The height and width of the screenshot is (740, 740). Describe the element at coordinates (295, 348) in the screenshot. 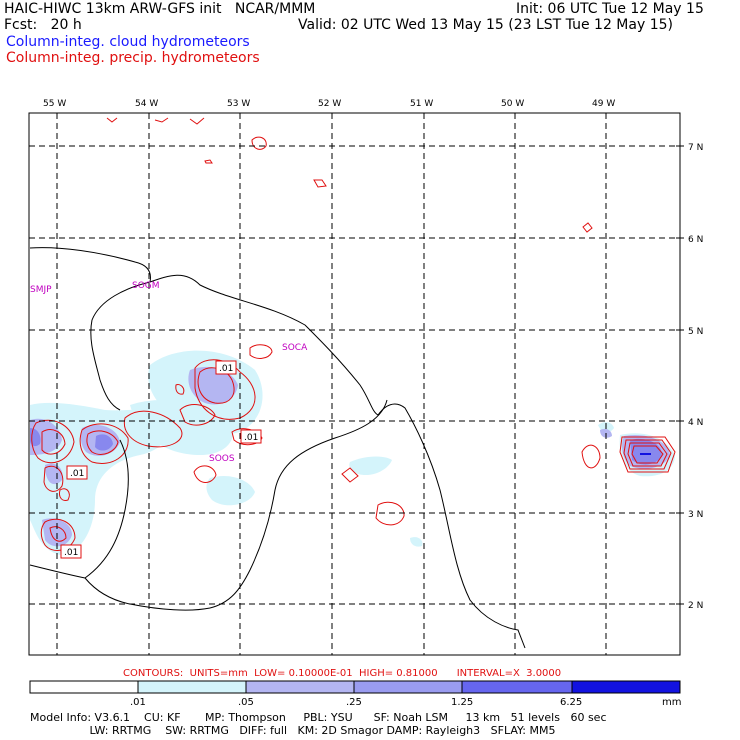

I see `station-label: SOCA` at that location.